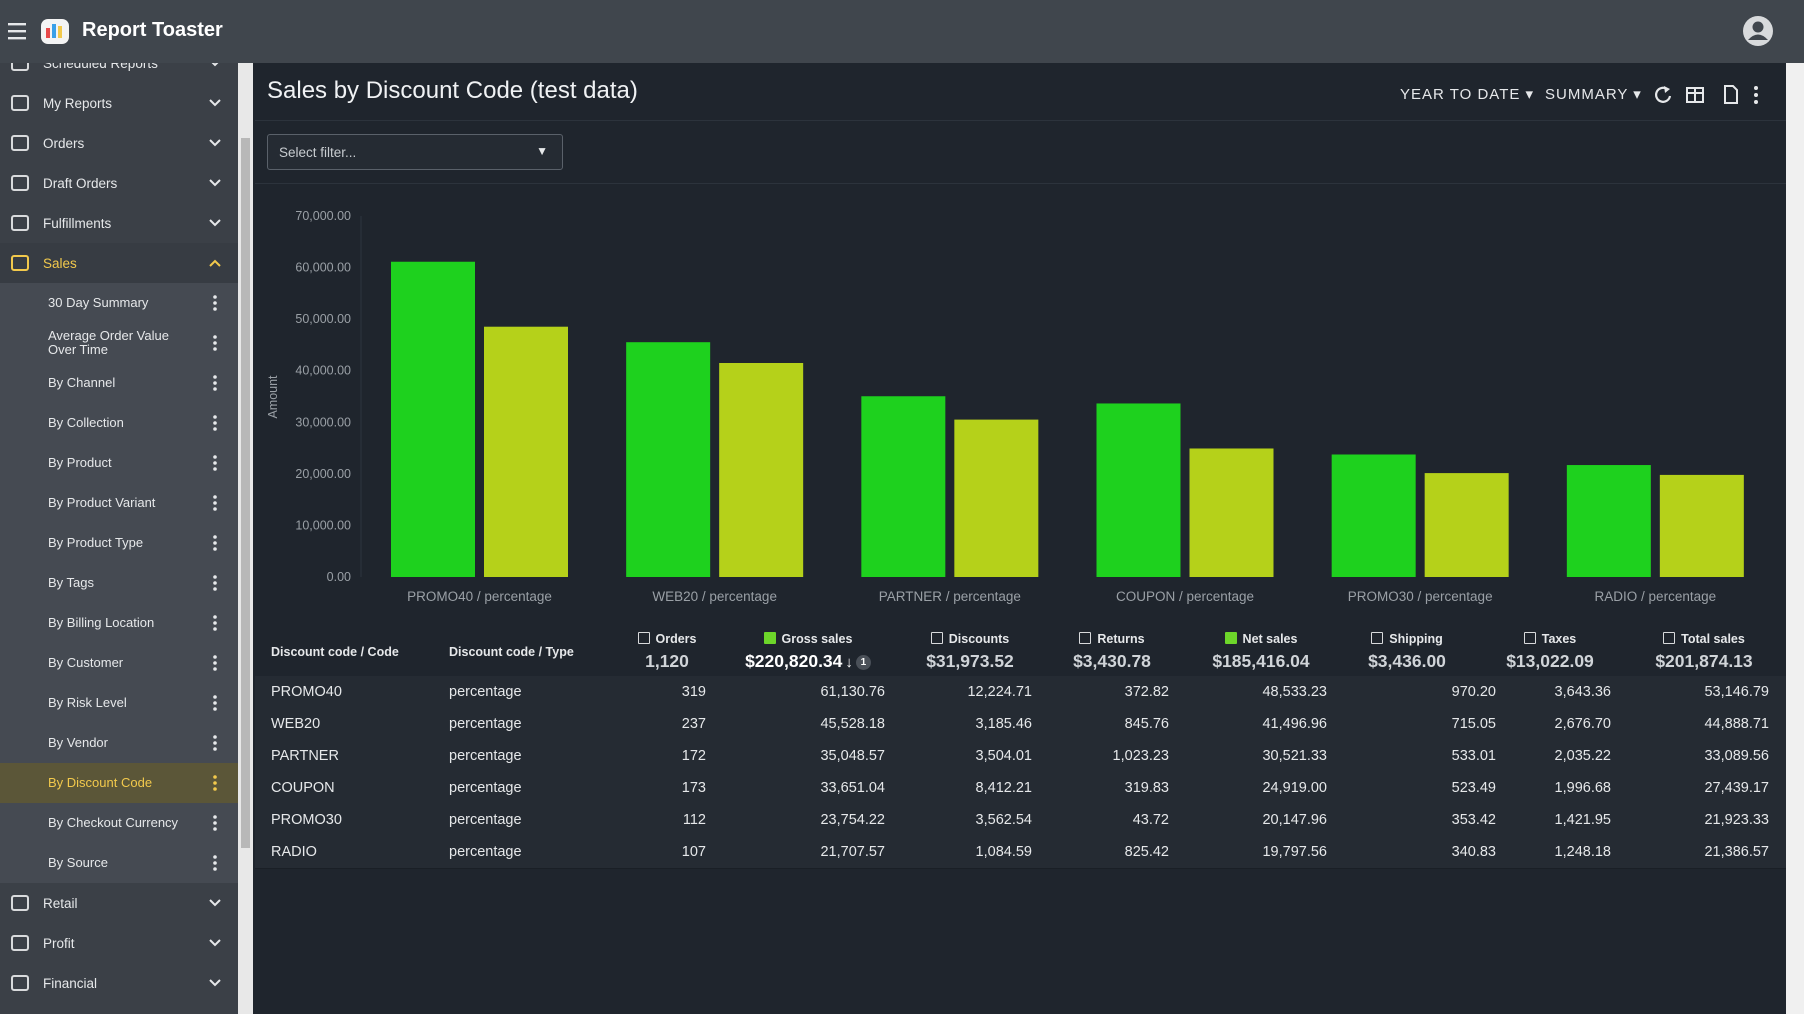  What do you see at coordinates (1416, 692) in the screenshot?
I see `table-cell: 970.20` at bounding box center [1416, 692].